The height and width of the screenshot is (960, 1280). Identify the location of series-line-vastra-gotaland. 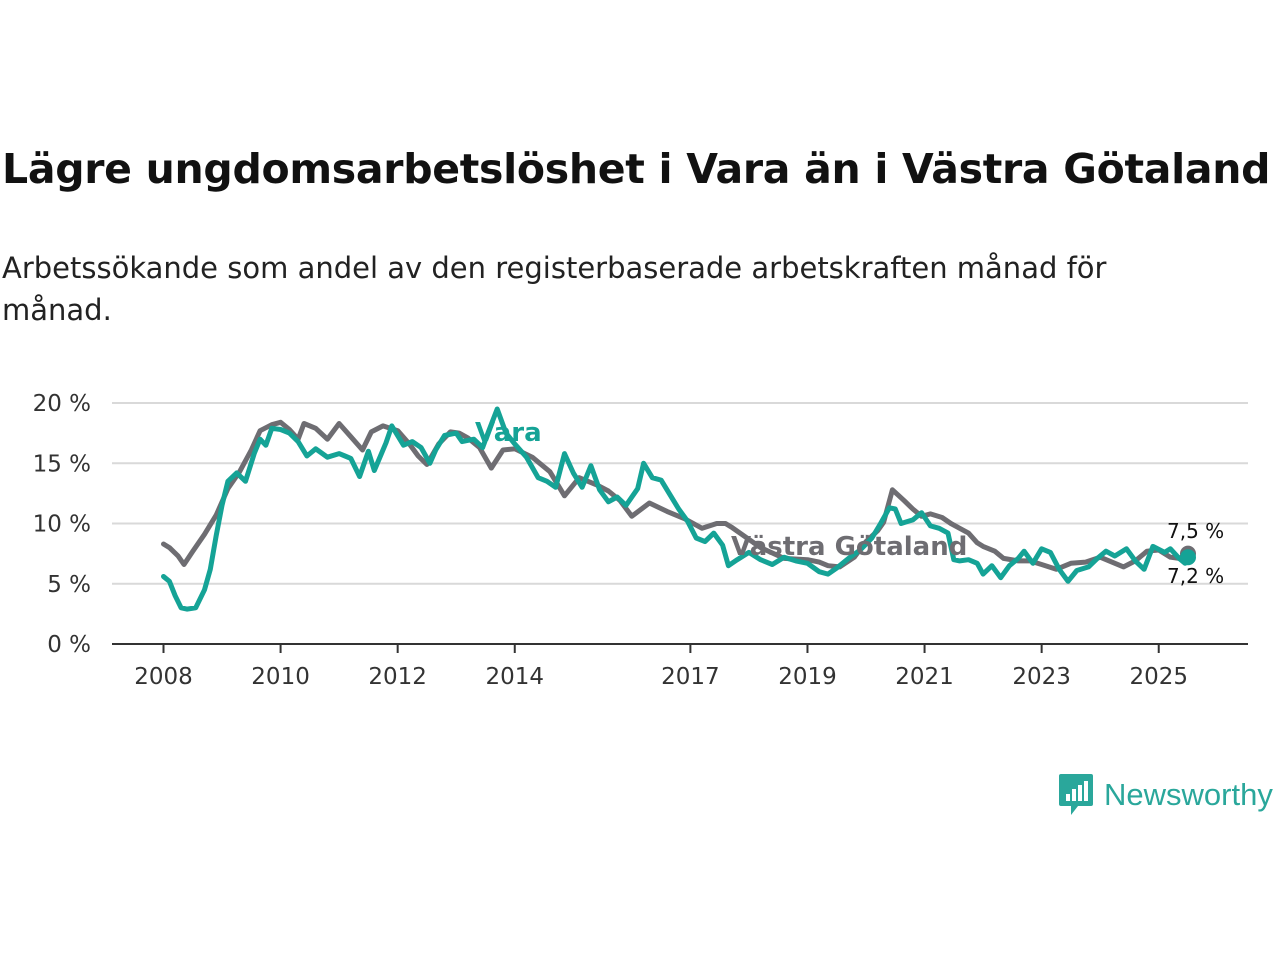
(676, 495).